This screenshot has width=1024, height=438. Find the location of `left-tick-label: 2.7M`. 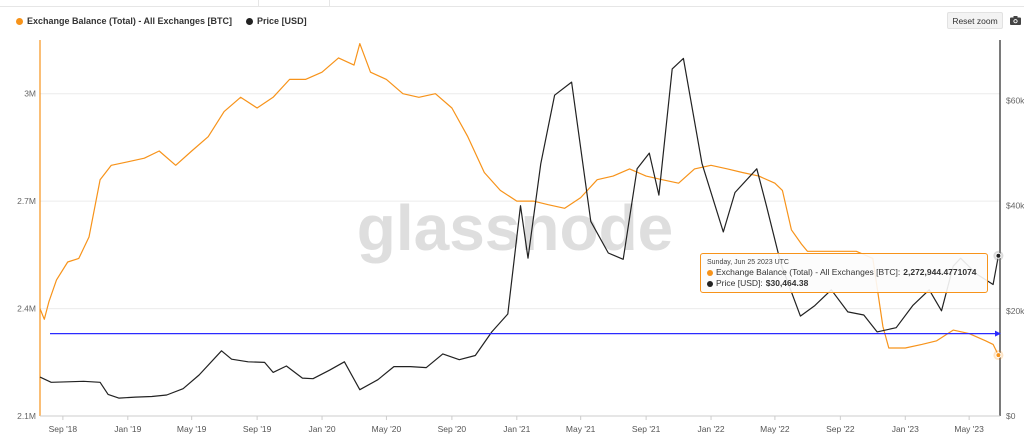

left-tick-label: 2.7M is located at coordinates (26, 201).